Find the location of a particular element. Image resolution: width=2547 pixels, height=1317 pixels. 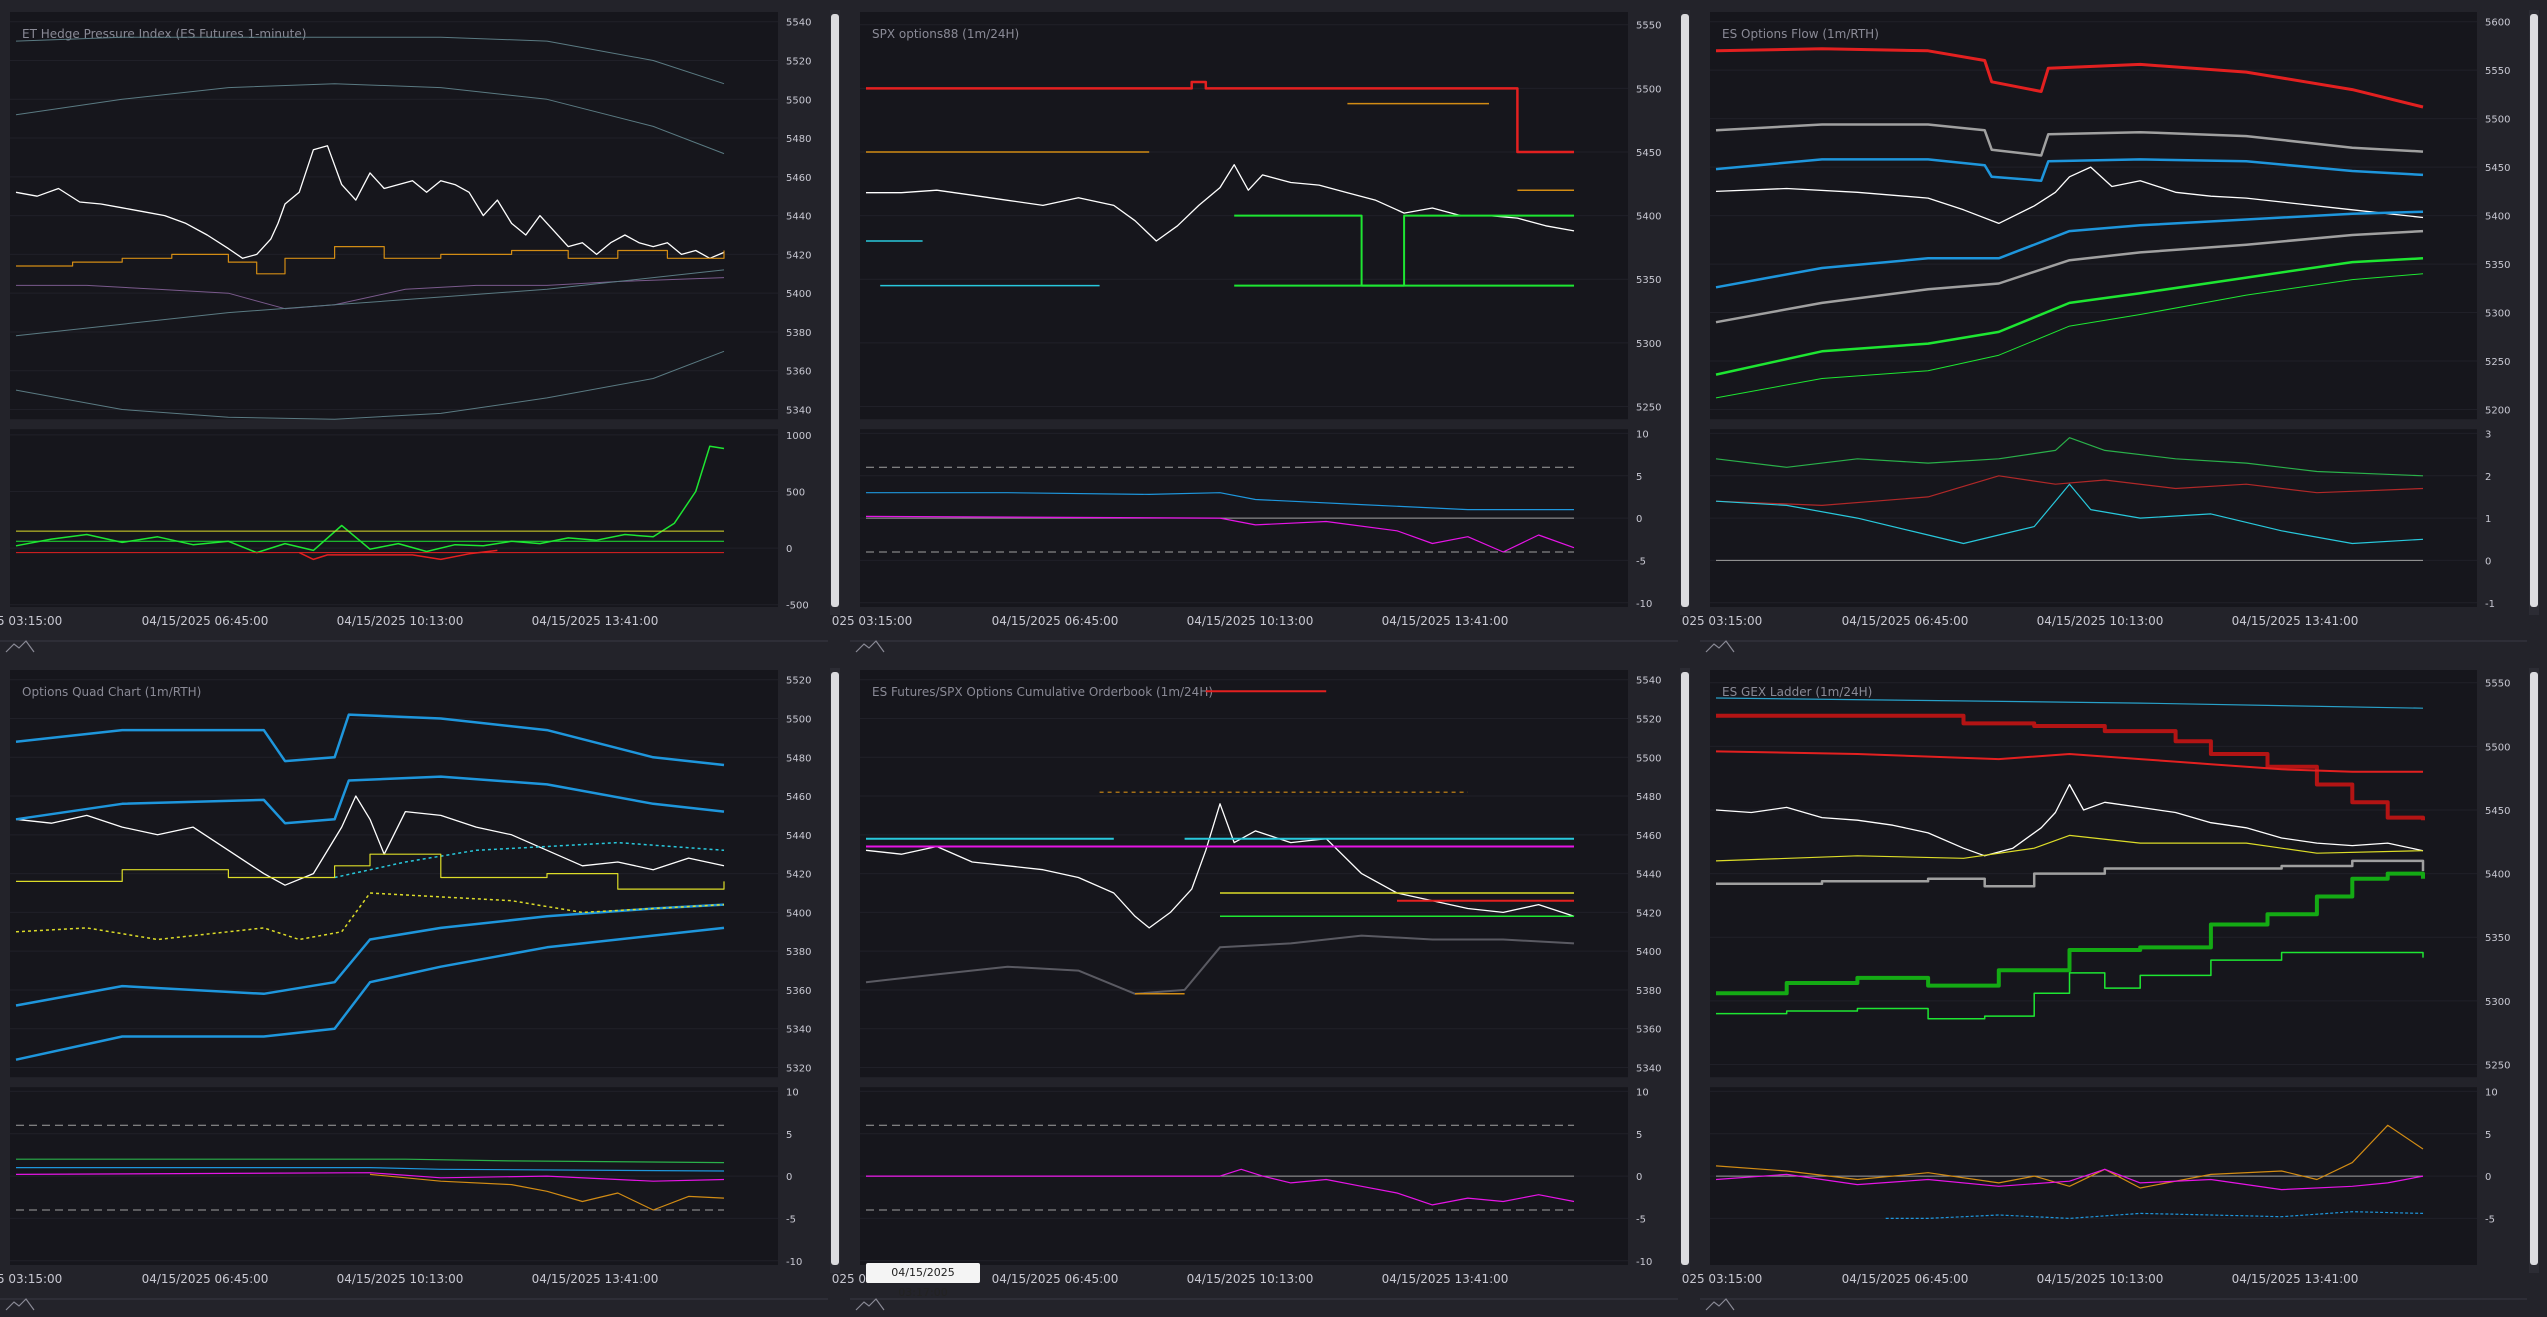

main-y-tick: 5340 is located at coordinates (1648, 1069).